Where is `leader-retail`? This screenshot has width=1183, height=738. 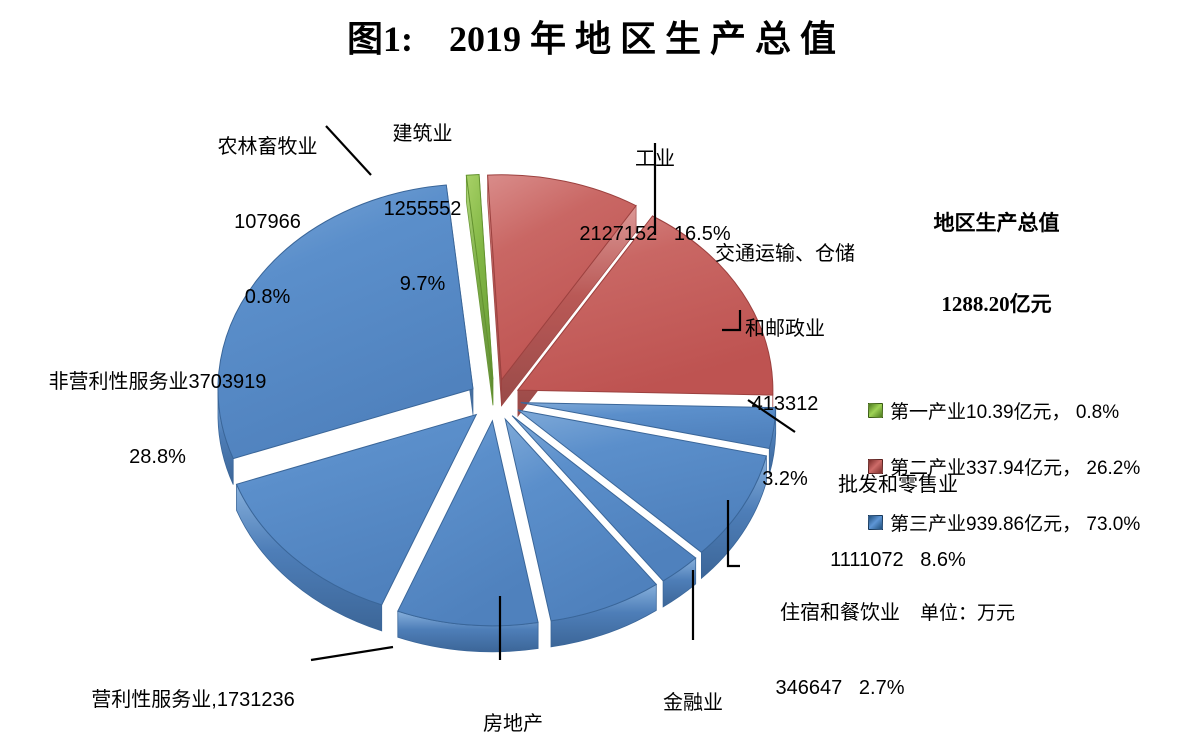 leader-retail is located at coordinates (771, 416).